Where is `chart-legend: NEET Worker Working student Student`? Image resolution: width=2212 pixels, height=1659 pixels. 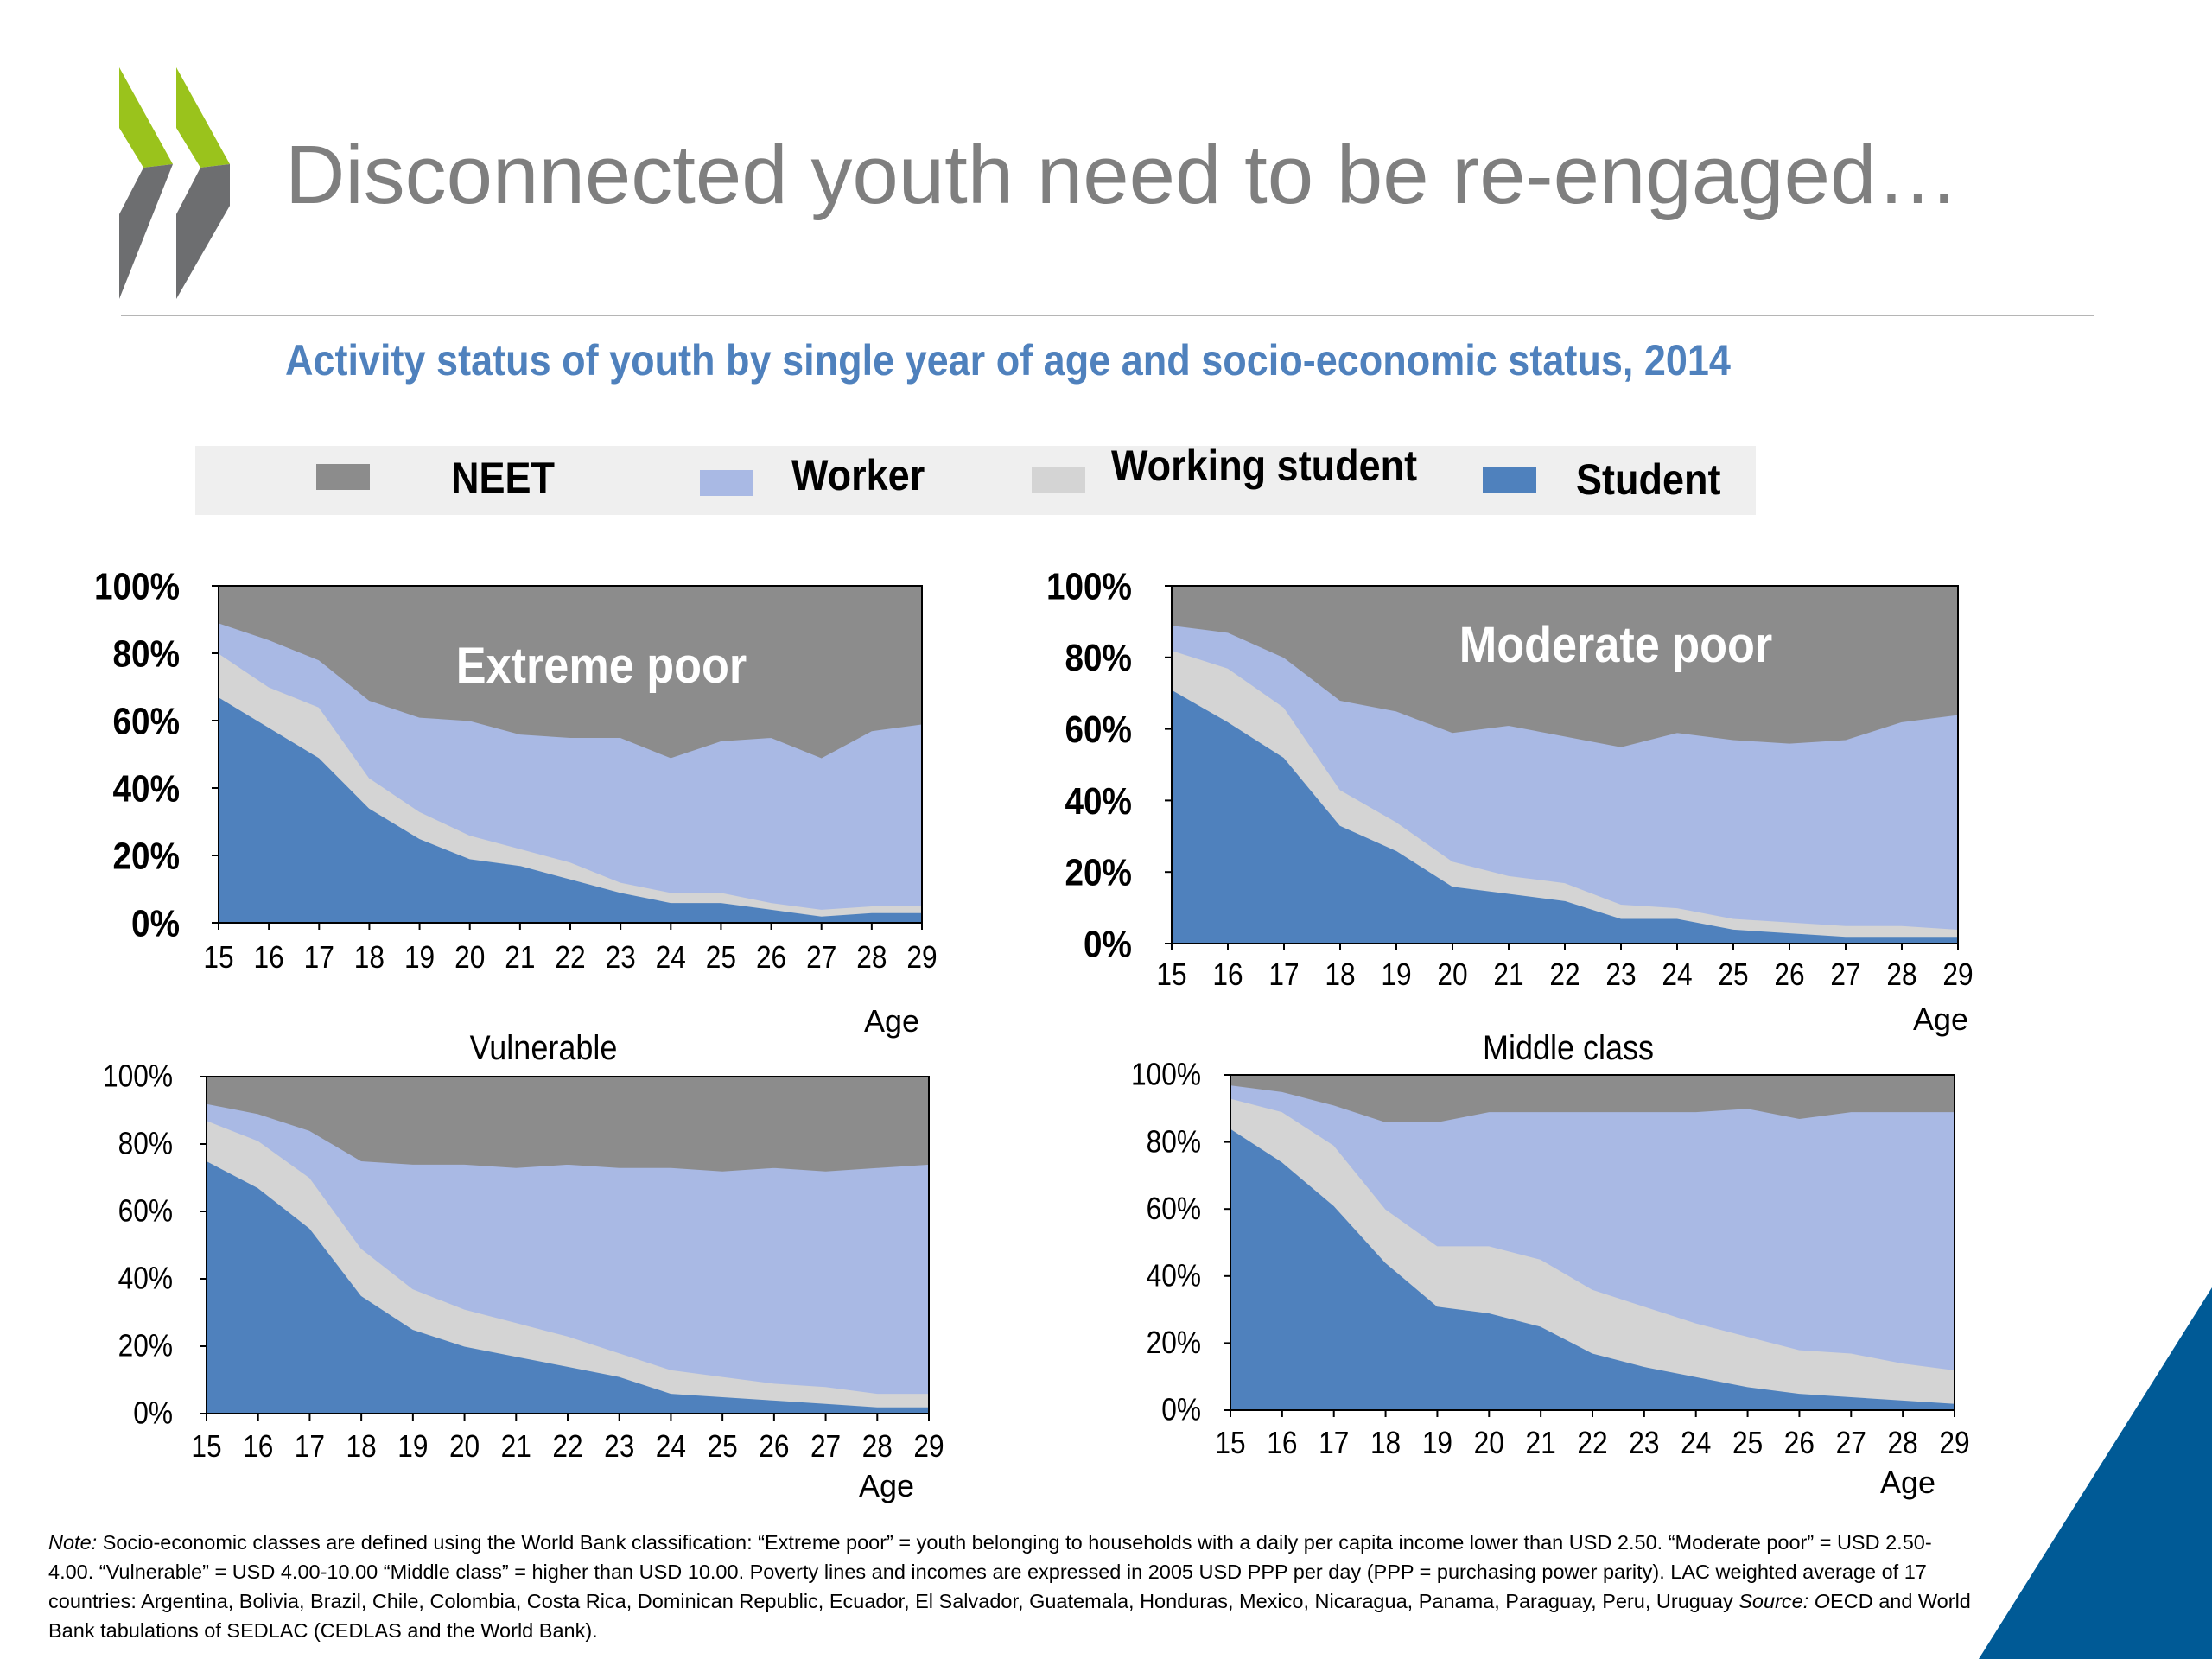
chart-legend: NEET Worker Working student Student is located at coordinates (975, 478).